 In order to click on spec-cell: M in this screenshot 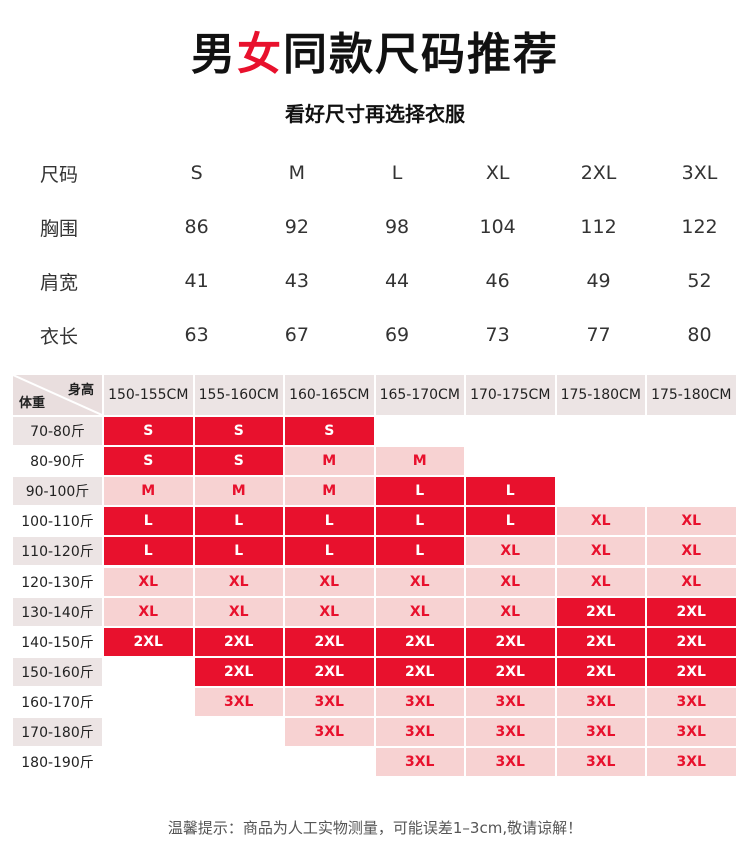, I will do `click(297, 173)`.